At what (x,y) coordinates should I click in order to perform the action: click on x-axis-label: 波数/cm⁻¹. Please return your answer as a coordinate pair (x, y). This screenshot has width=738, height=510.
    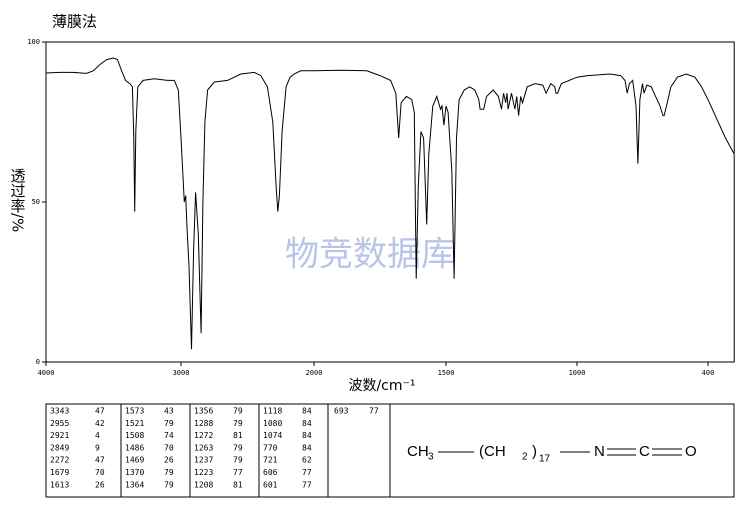
    Looking at the image, I should click on (381, 386).